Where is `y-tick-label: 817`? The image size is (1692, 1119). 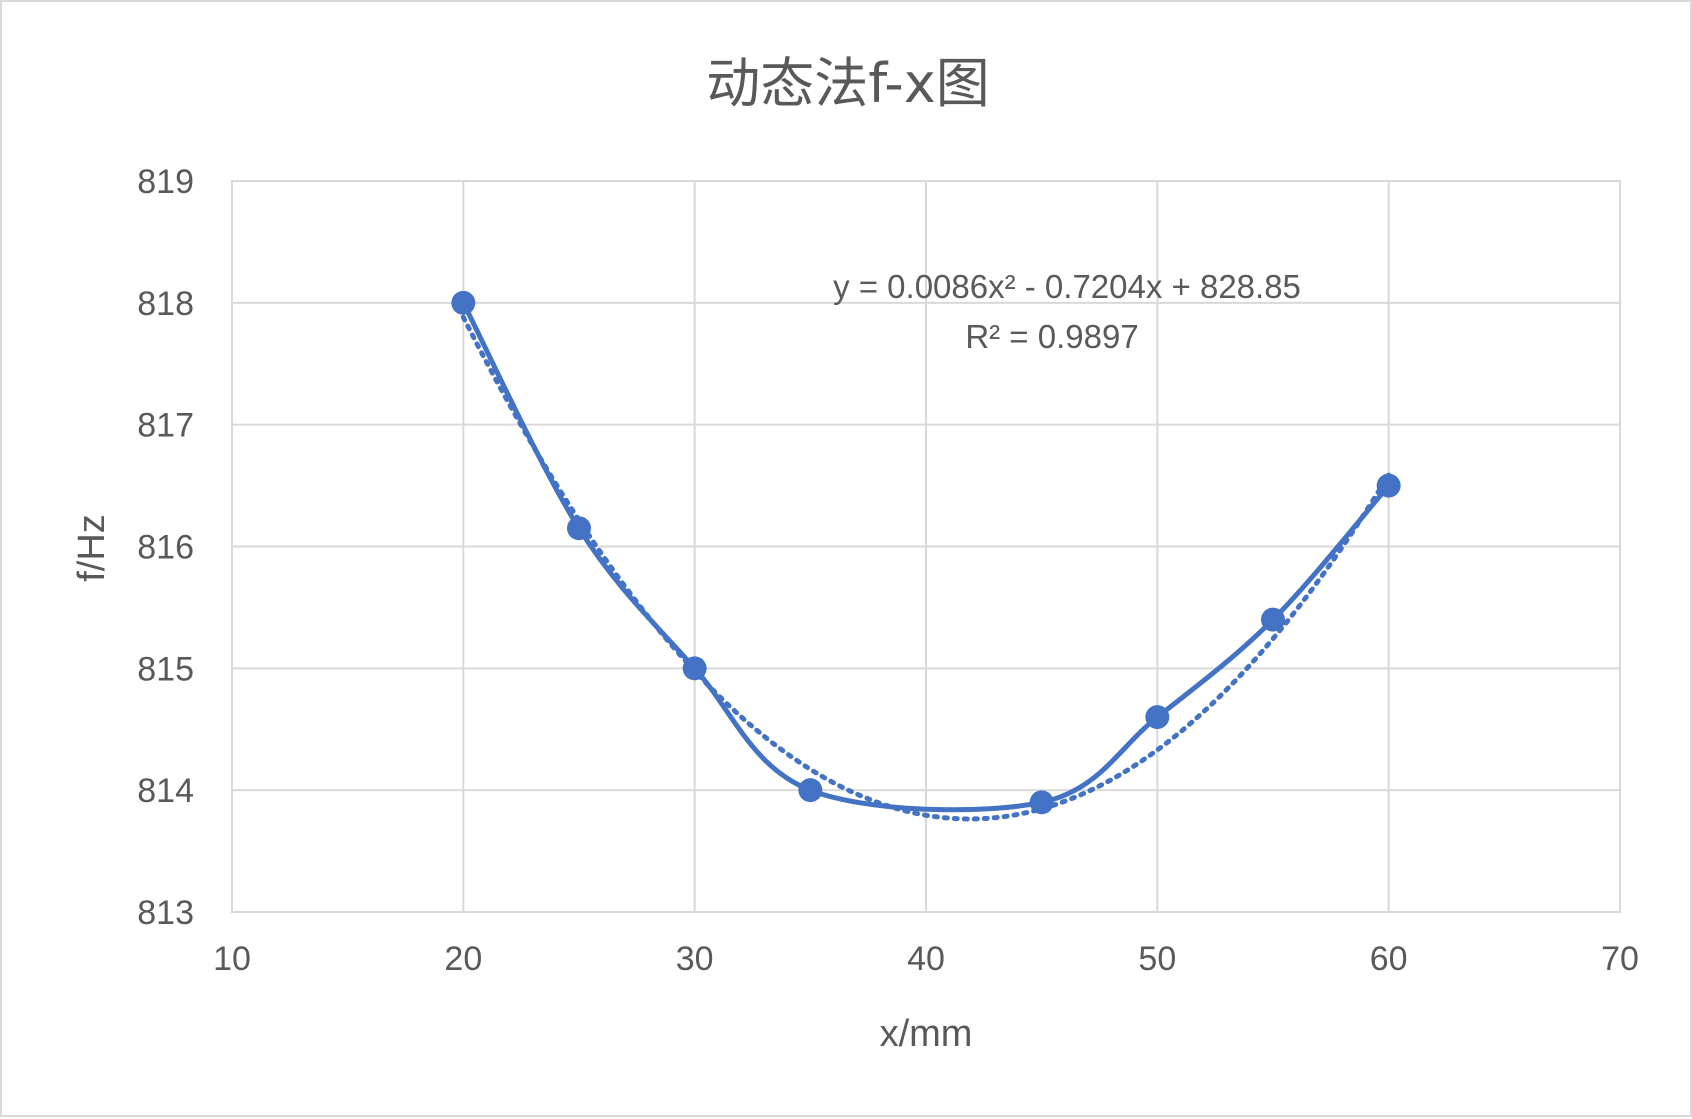
y-tick-label: 817 is located at coordinates (165, 426).